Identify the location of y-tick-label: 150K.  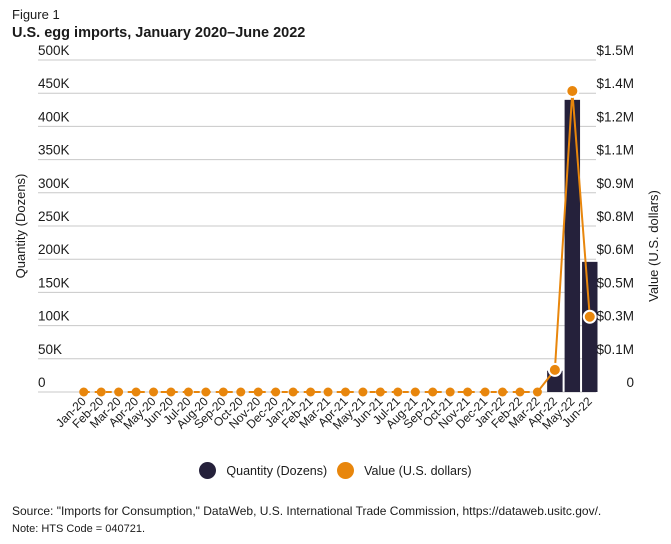
(54, 282).